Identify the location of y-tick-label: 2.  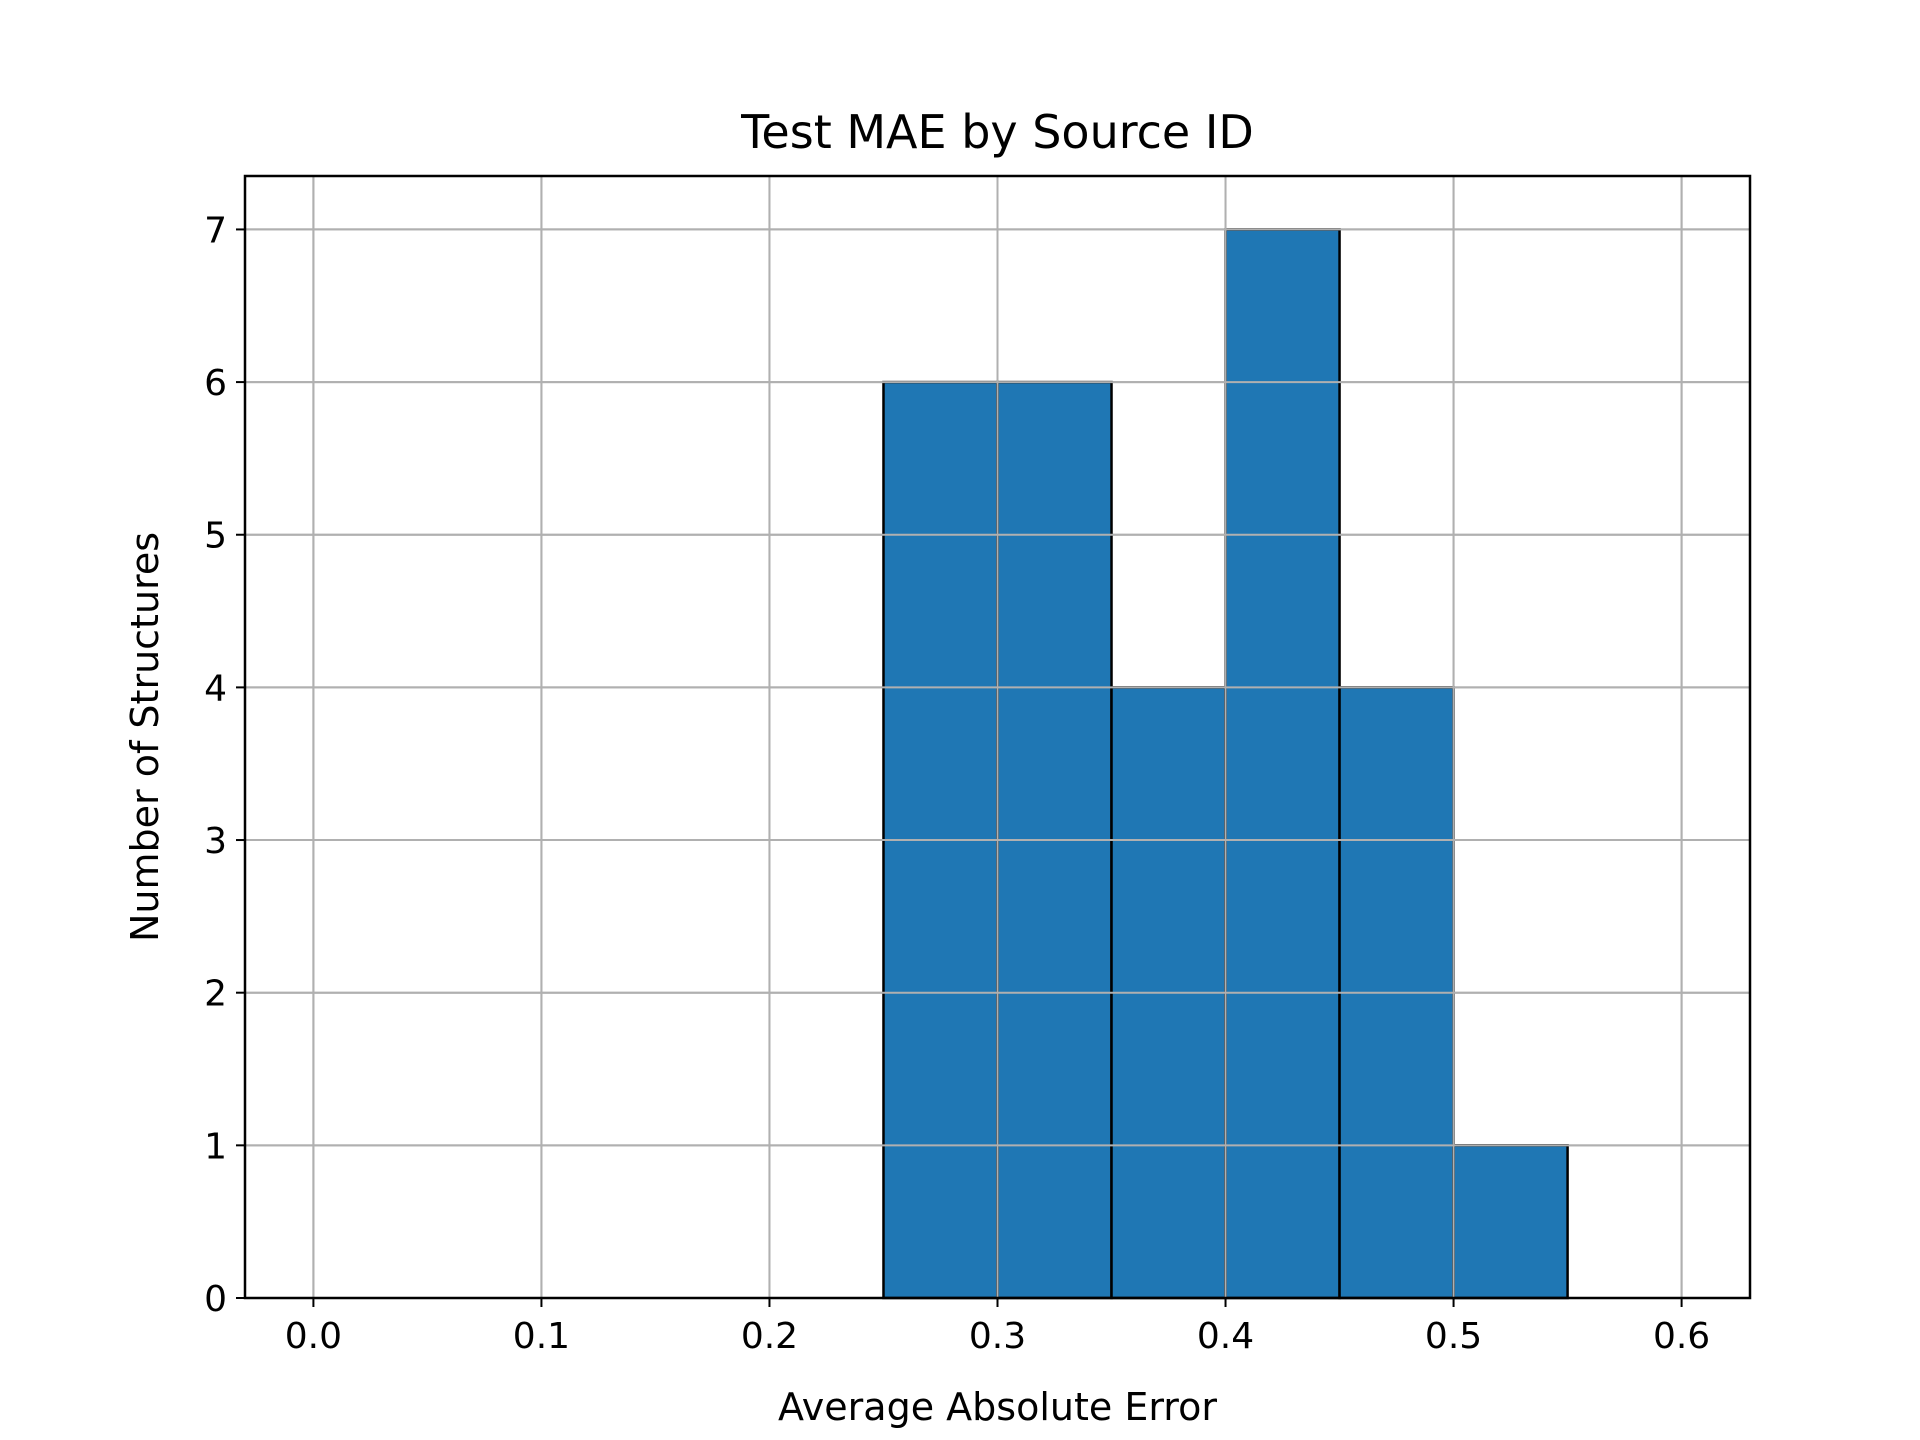
(215, 994).